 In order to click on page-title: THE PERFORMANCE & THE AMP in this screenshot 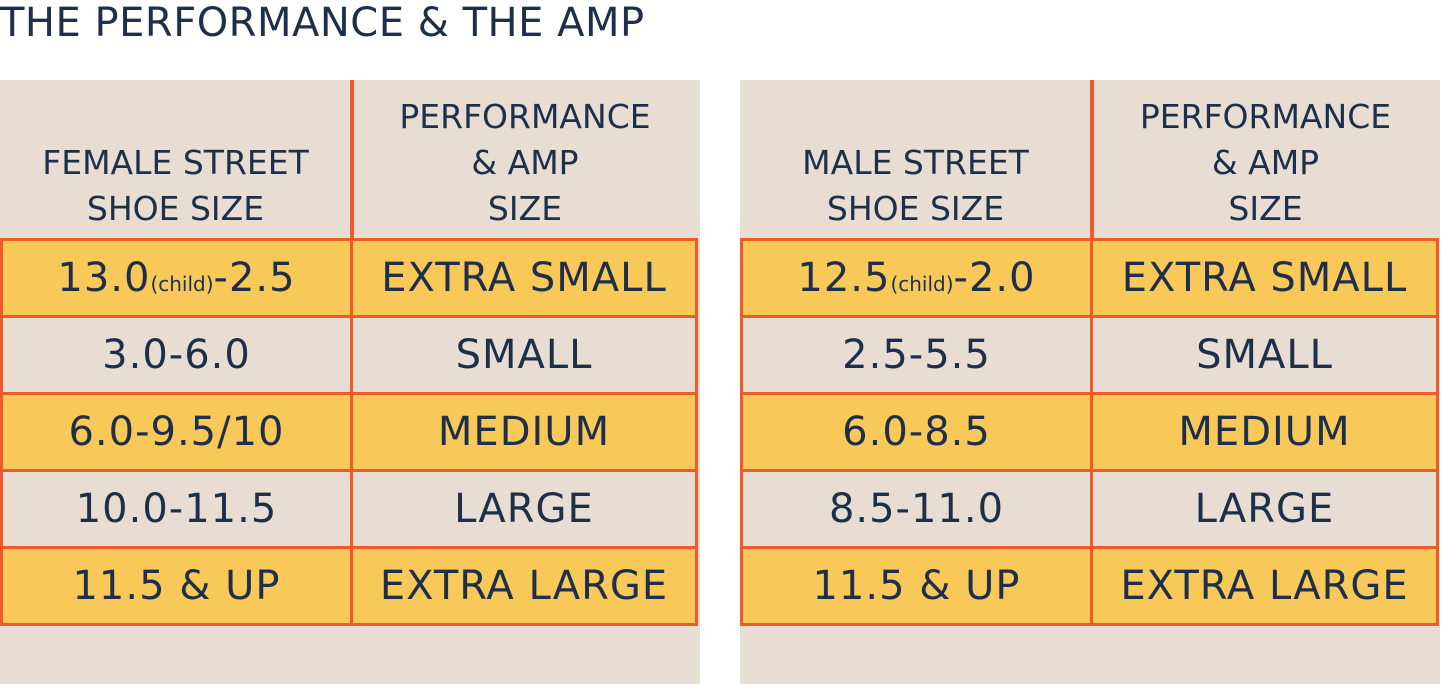, I will do `click(322, 23)`.